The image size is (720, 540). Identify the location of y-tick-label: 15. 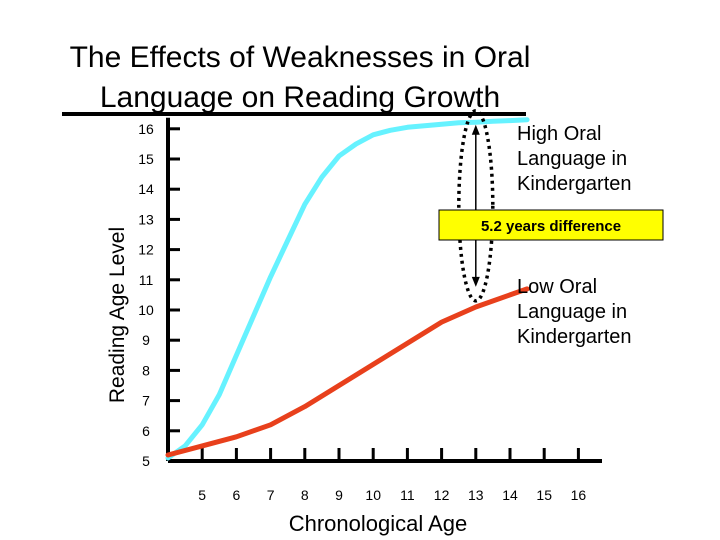
(146, 159).